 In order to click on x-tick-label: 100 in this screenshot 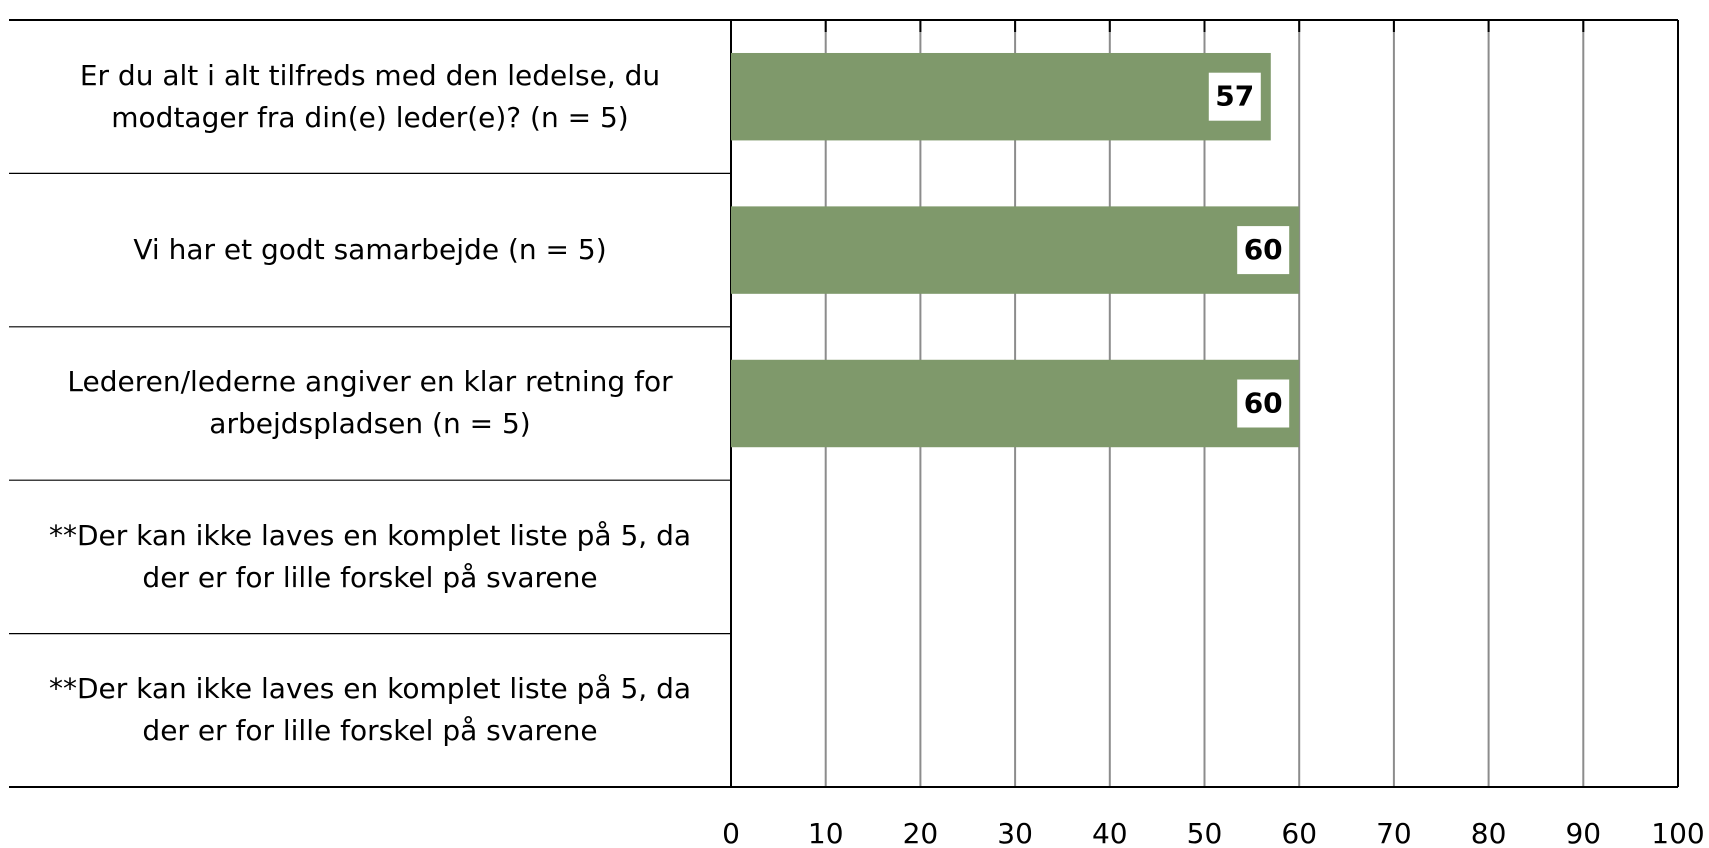, I will do `click(1677, 832)`.